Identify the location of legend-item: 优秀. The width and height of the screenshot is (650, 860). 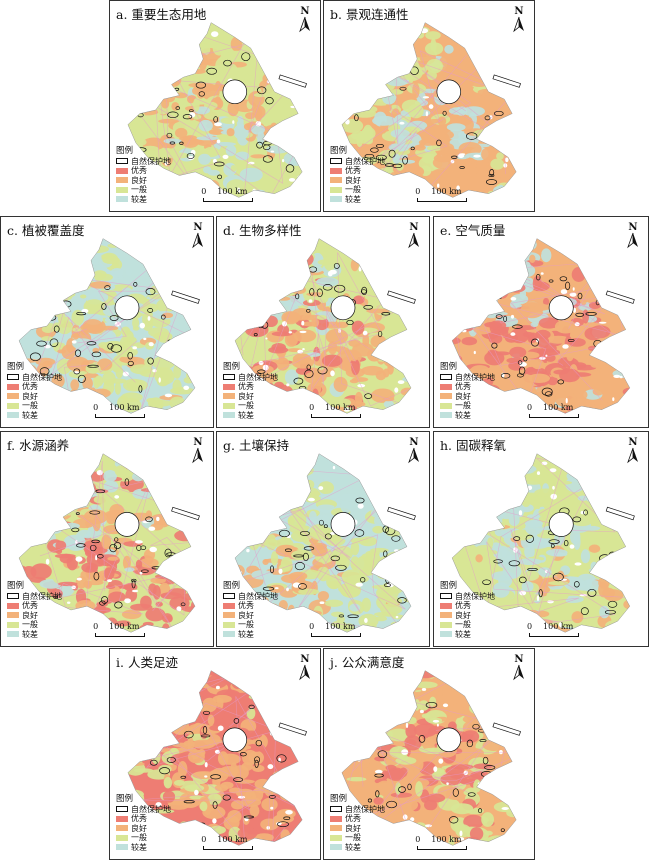
(467, 606).